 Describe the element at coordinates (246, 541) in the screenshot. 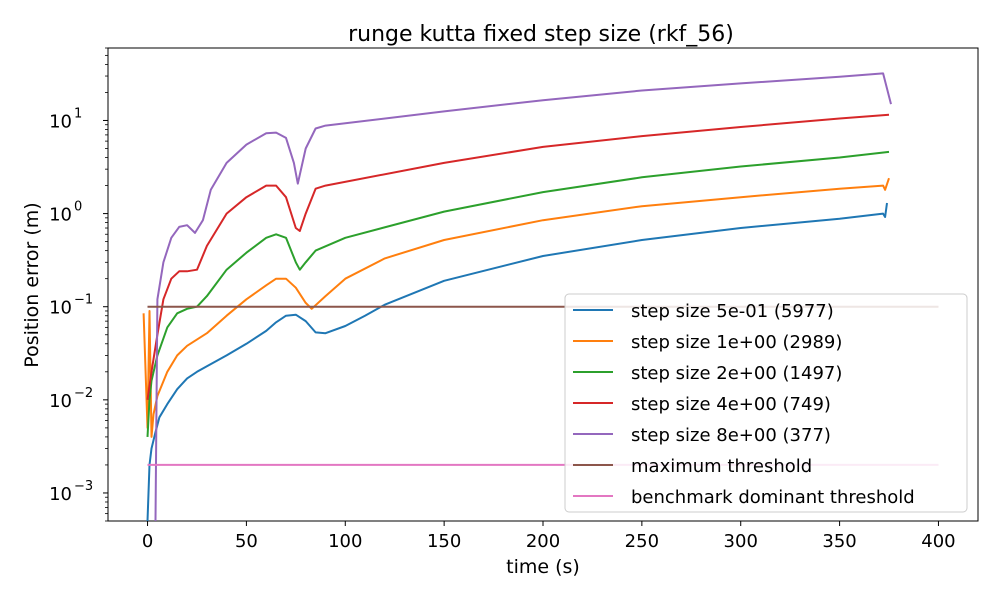

I see `x-tick-label: 50` at that location.